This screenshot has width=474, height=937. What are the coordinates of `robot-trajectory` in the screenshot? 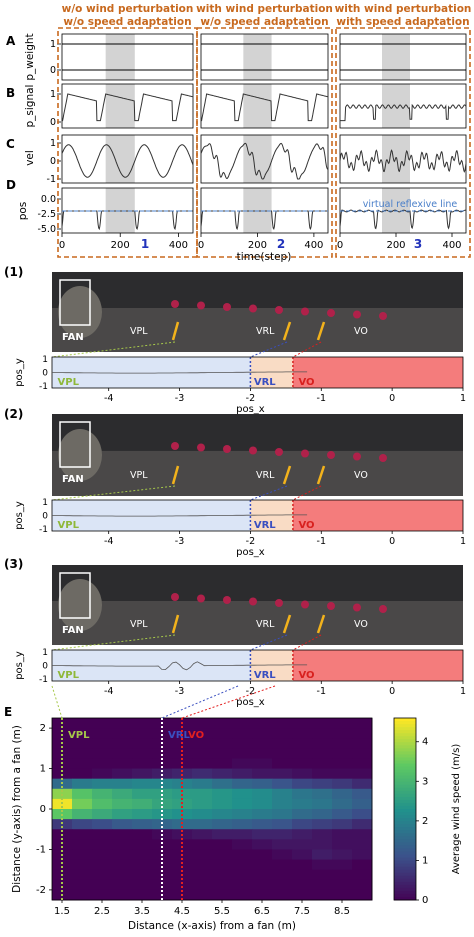 It's located at (179, 515).